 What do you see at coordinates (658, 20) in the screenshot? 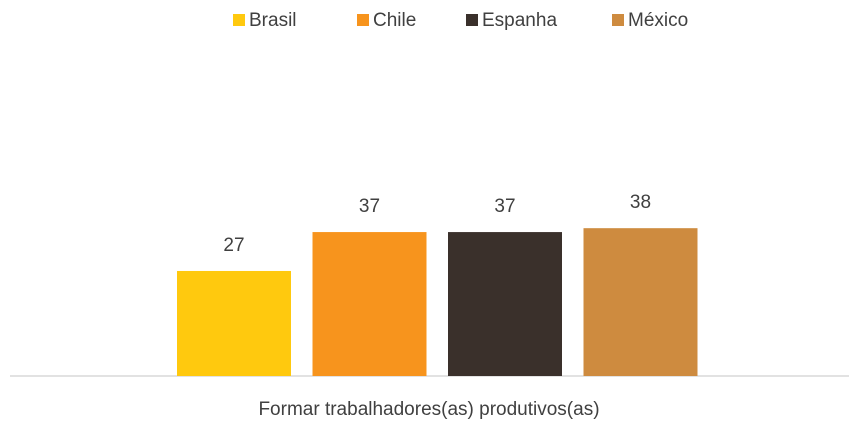
I see `legend-label: México` at bounding box center [658, 20].